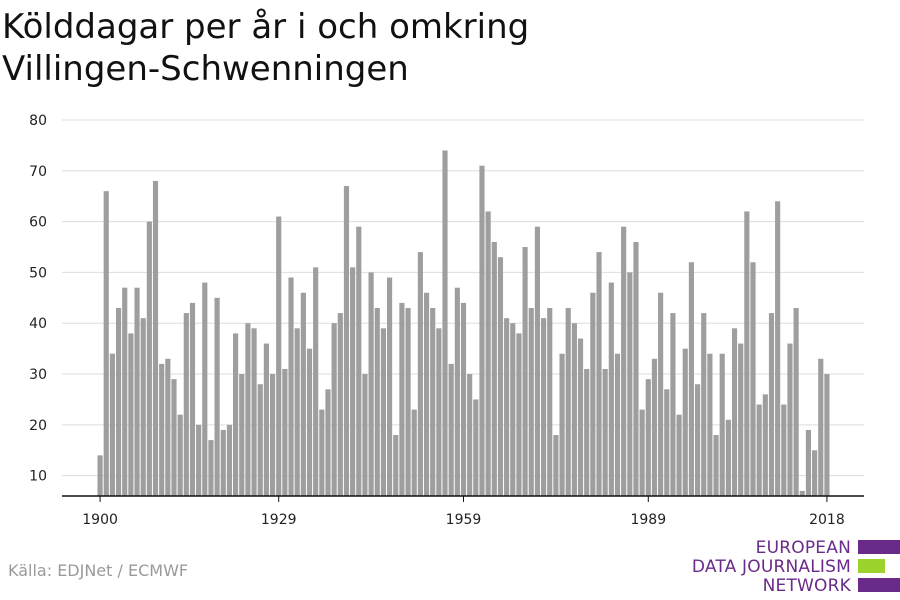 The image size is (900, 600). I want to click on bar-1994, so click(679, 455).